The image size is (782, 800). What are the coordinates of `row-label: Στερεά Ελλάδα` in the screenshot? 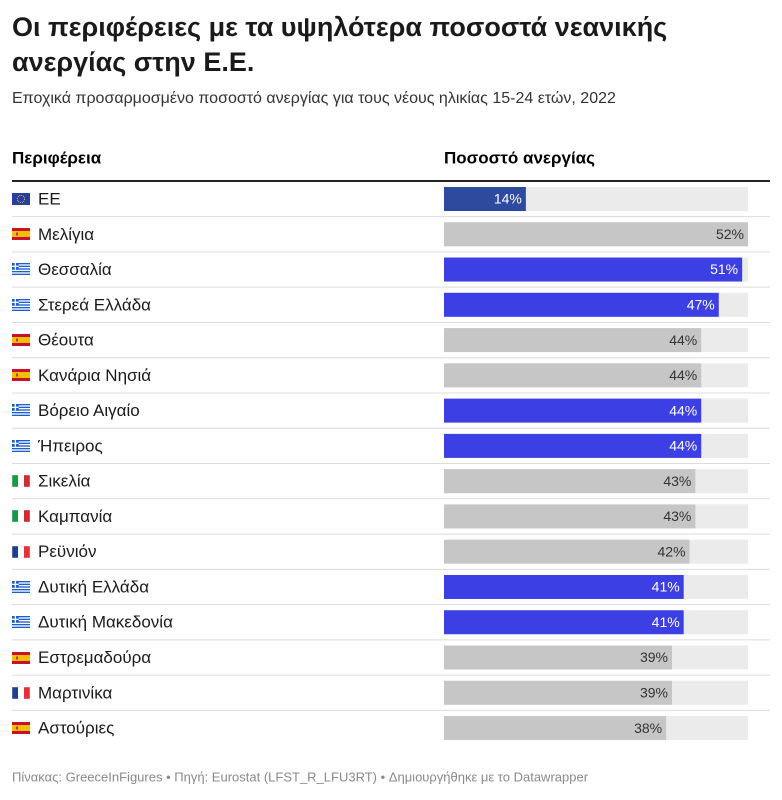 It's located at (94, 304).